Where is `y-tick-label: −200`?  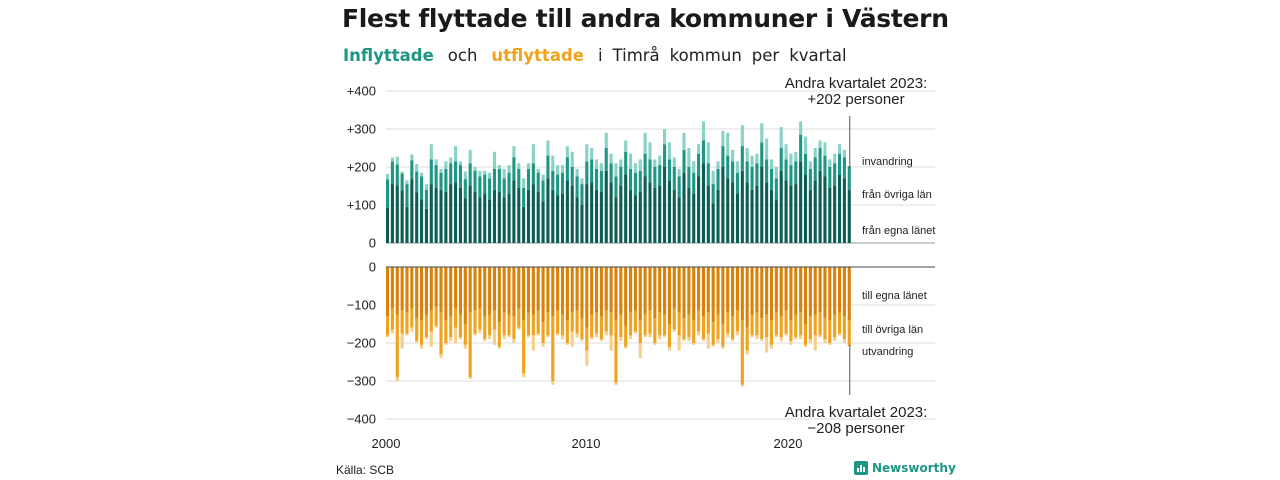 y-tick-label: −200 is located at coordinates (361, 343).